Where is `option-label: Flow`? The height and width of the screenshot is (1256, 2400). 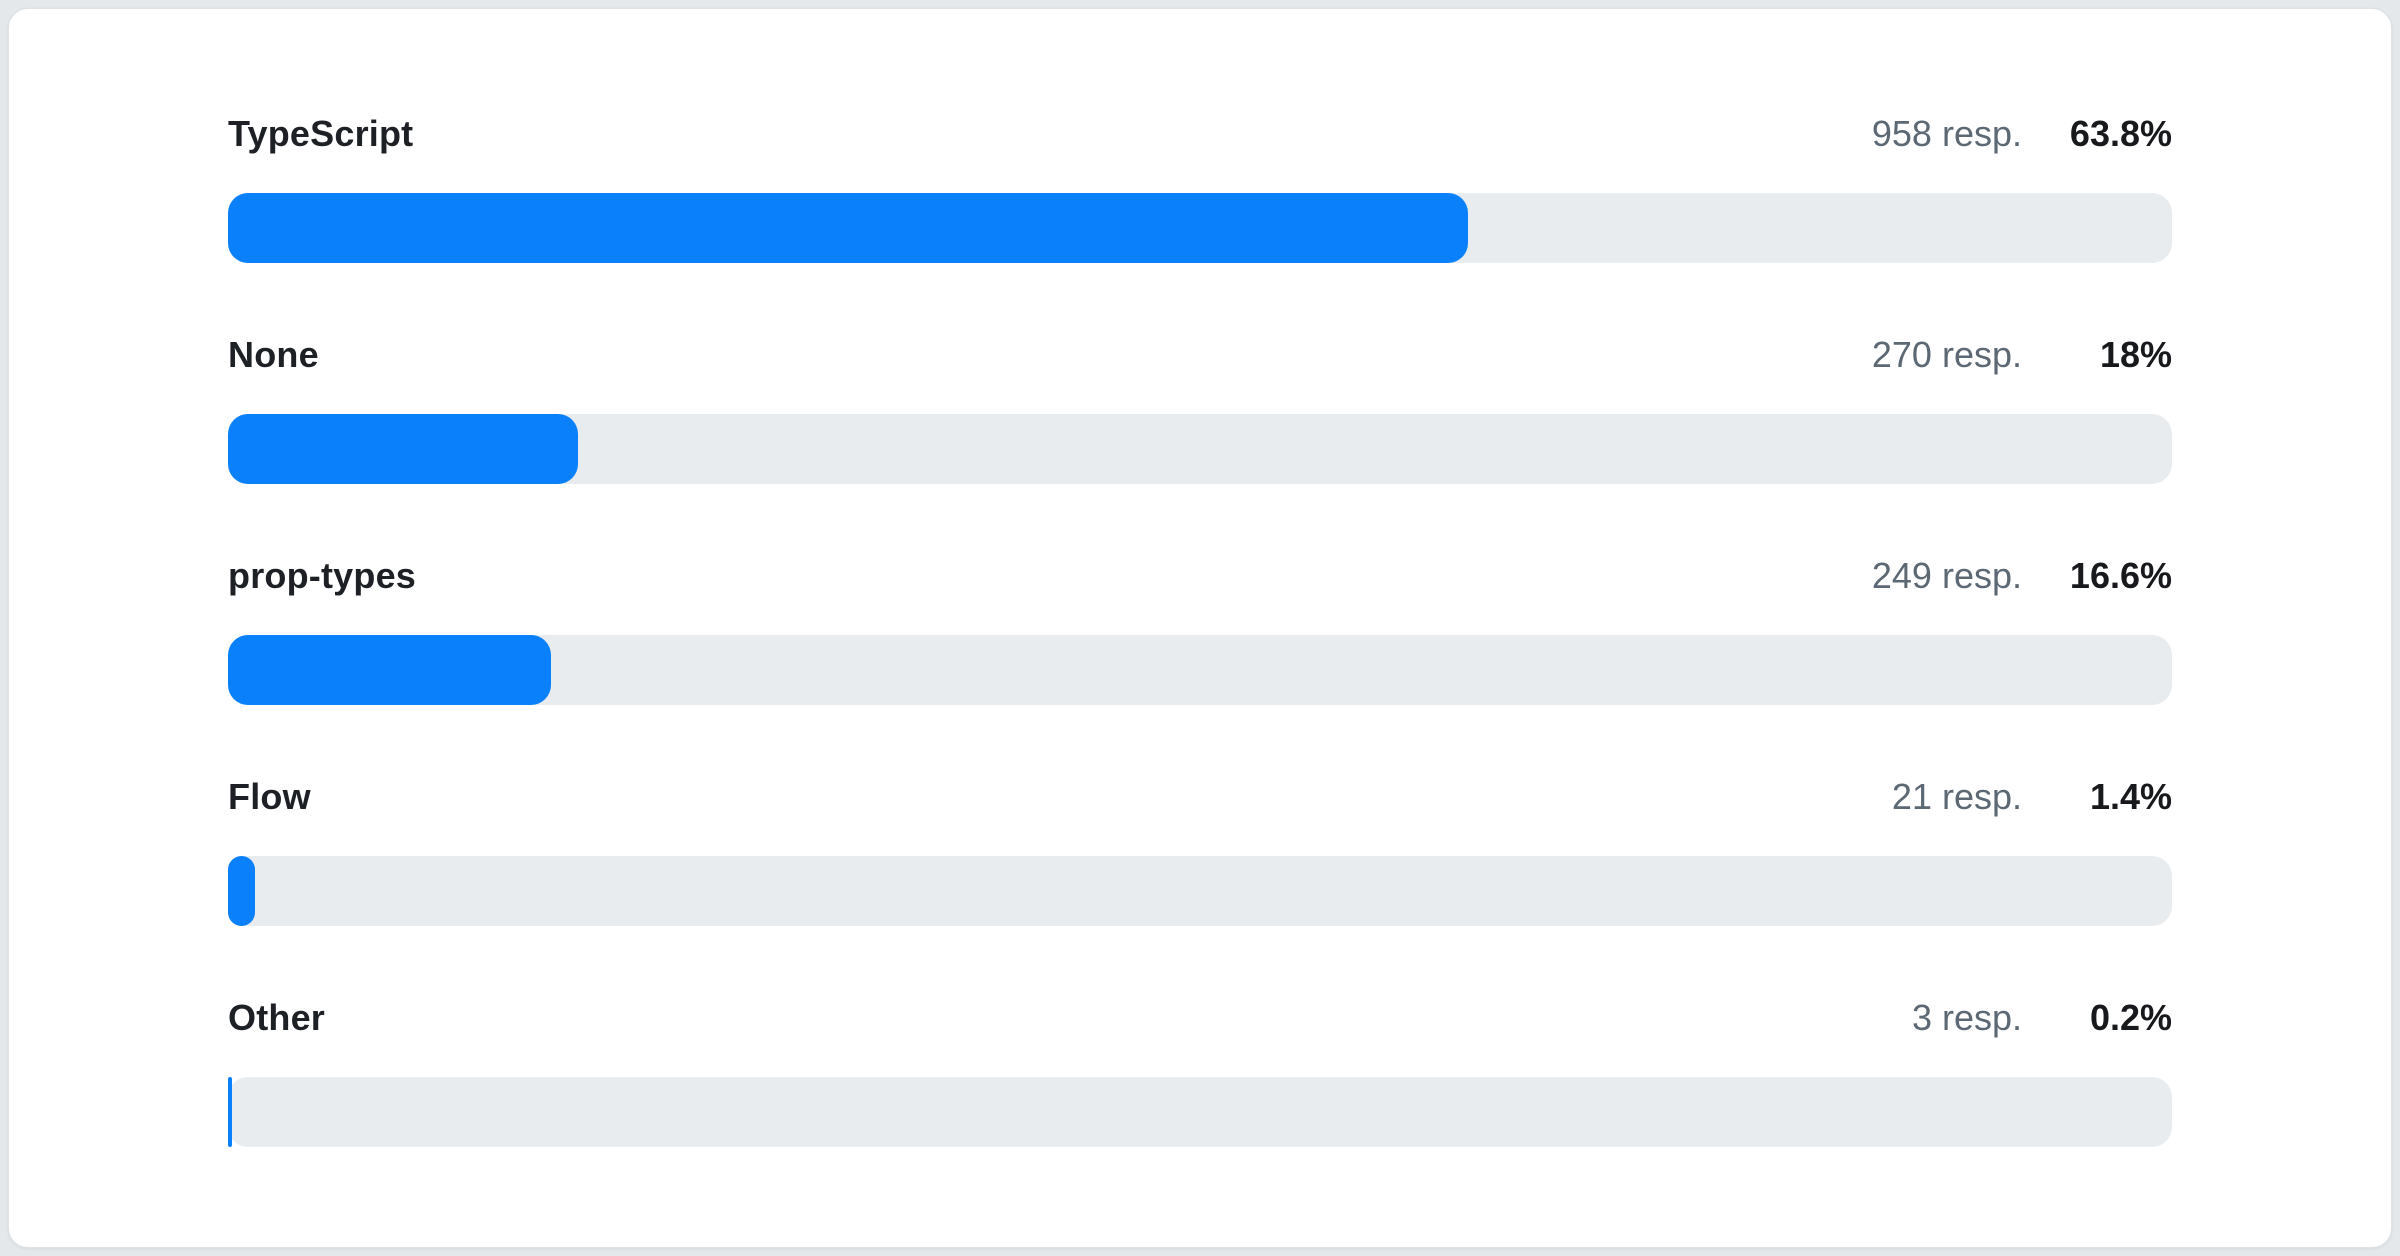
option-label: Flow is located at coordinates (269, 796).